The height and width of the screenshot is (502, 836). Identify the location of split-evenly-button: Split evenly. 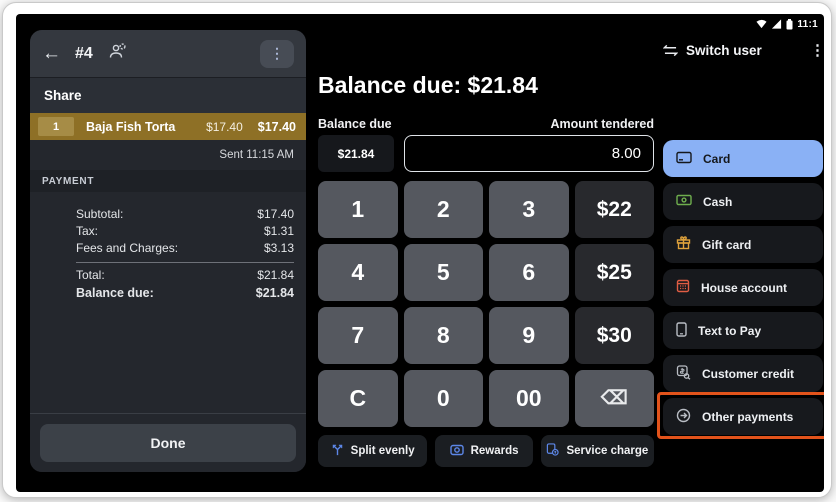
(373, 451).